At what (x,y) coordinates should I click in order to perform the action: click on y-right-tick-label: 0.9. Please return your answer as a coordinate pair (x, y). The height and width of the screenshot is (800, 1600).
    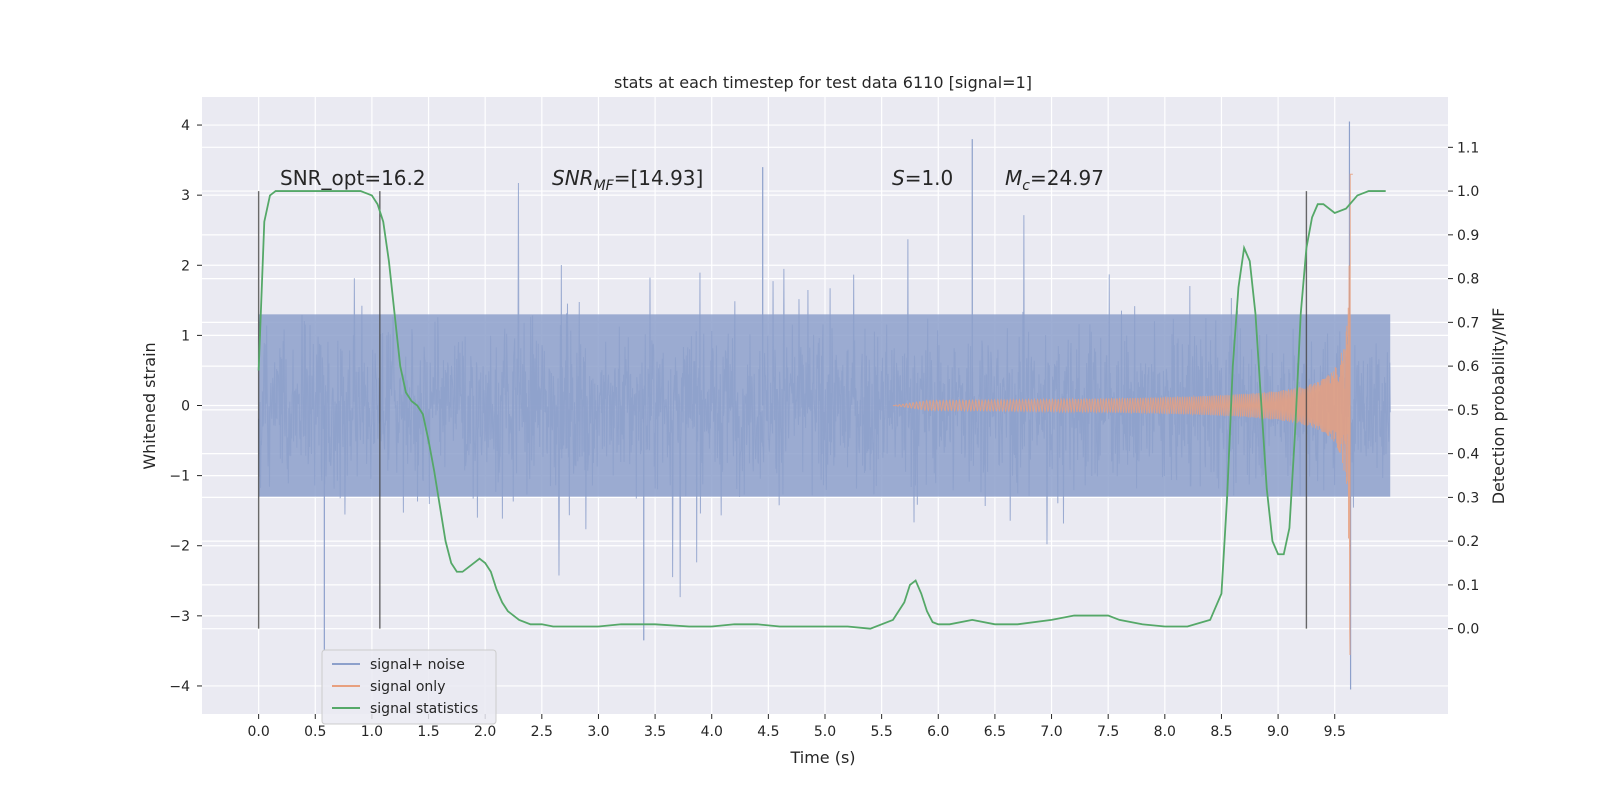
    Looking at the image, I should click on (1468, 236).